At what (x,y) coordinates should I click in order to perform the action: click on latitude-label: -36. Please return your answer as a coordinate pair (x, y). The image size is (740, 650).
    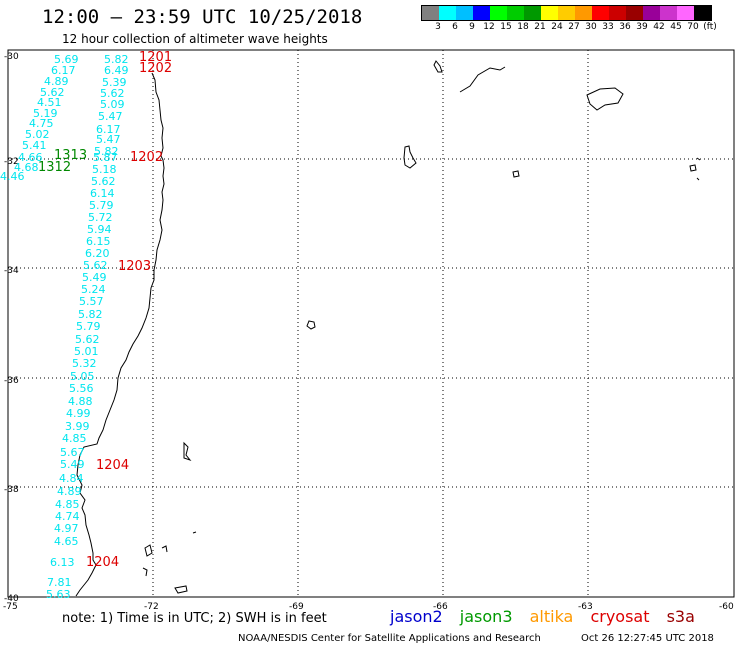
    Looking at the image, I should click on (11, 381).